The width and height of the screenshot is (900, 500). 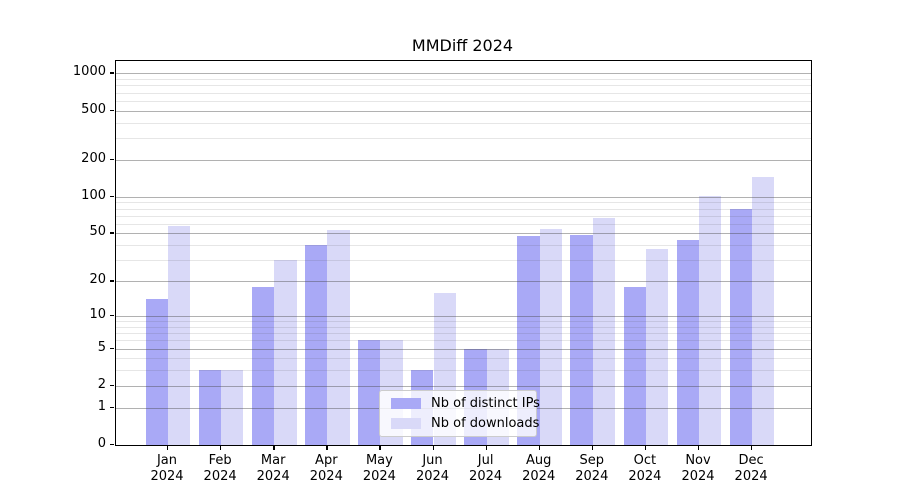 I want to click on bar-ips-nov, so click(x=687, y=342).